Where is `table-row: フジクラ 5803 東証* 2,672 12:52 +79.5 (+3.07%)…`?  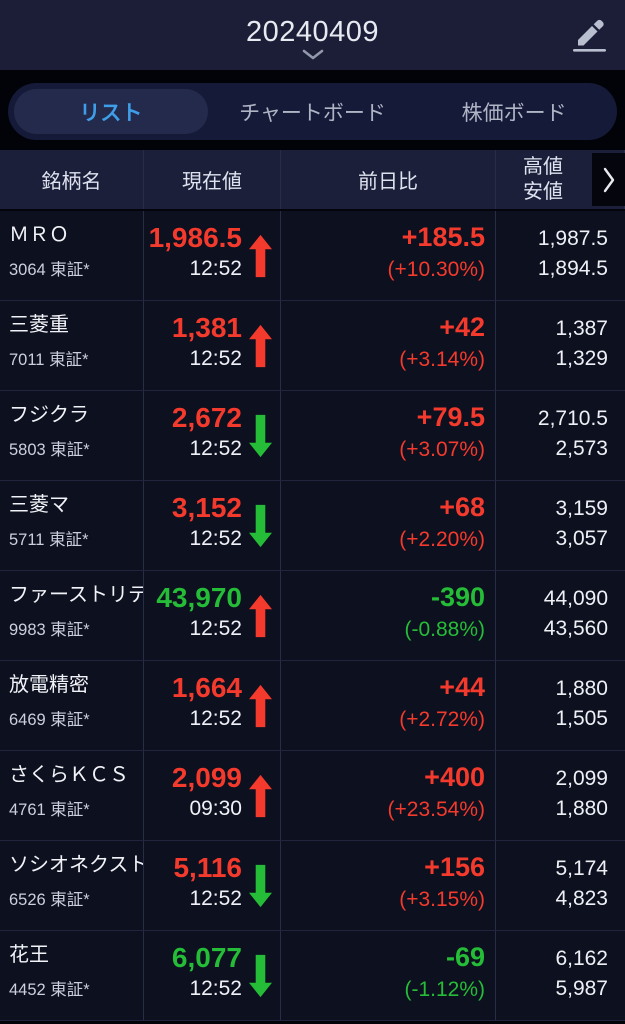
table-row: フジクラ 5803 東証* 2,672 12:52 +79.5 (+3.07%)… is located at coordinates (312, 436).